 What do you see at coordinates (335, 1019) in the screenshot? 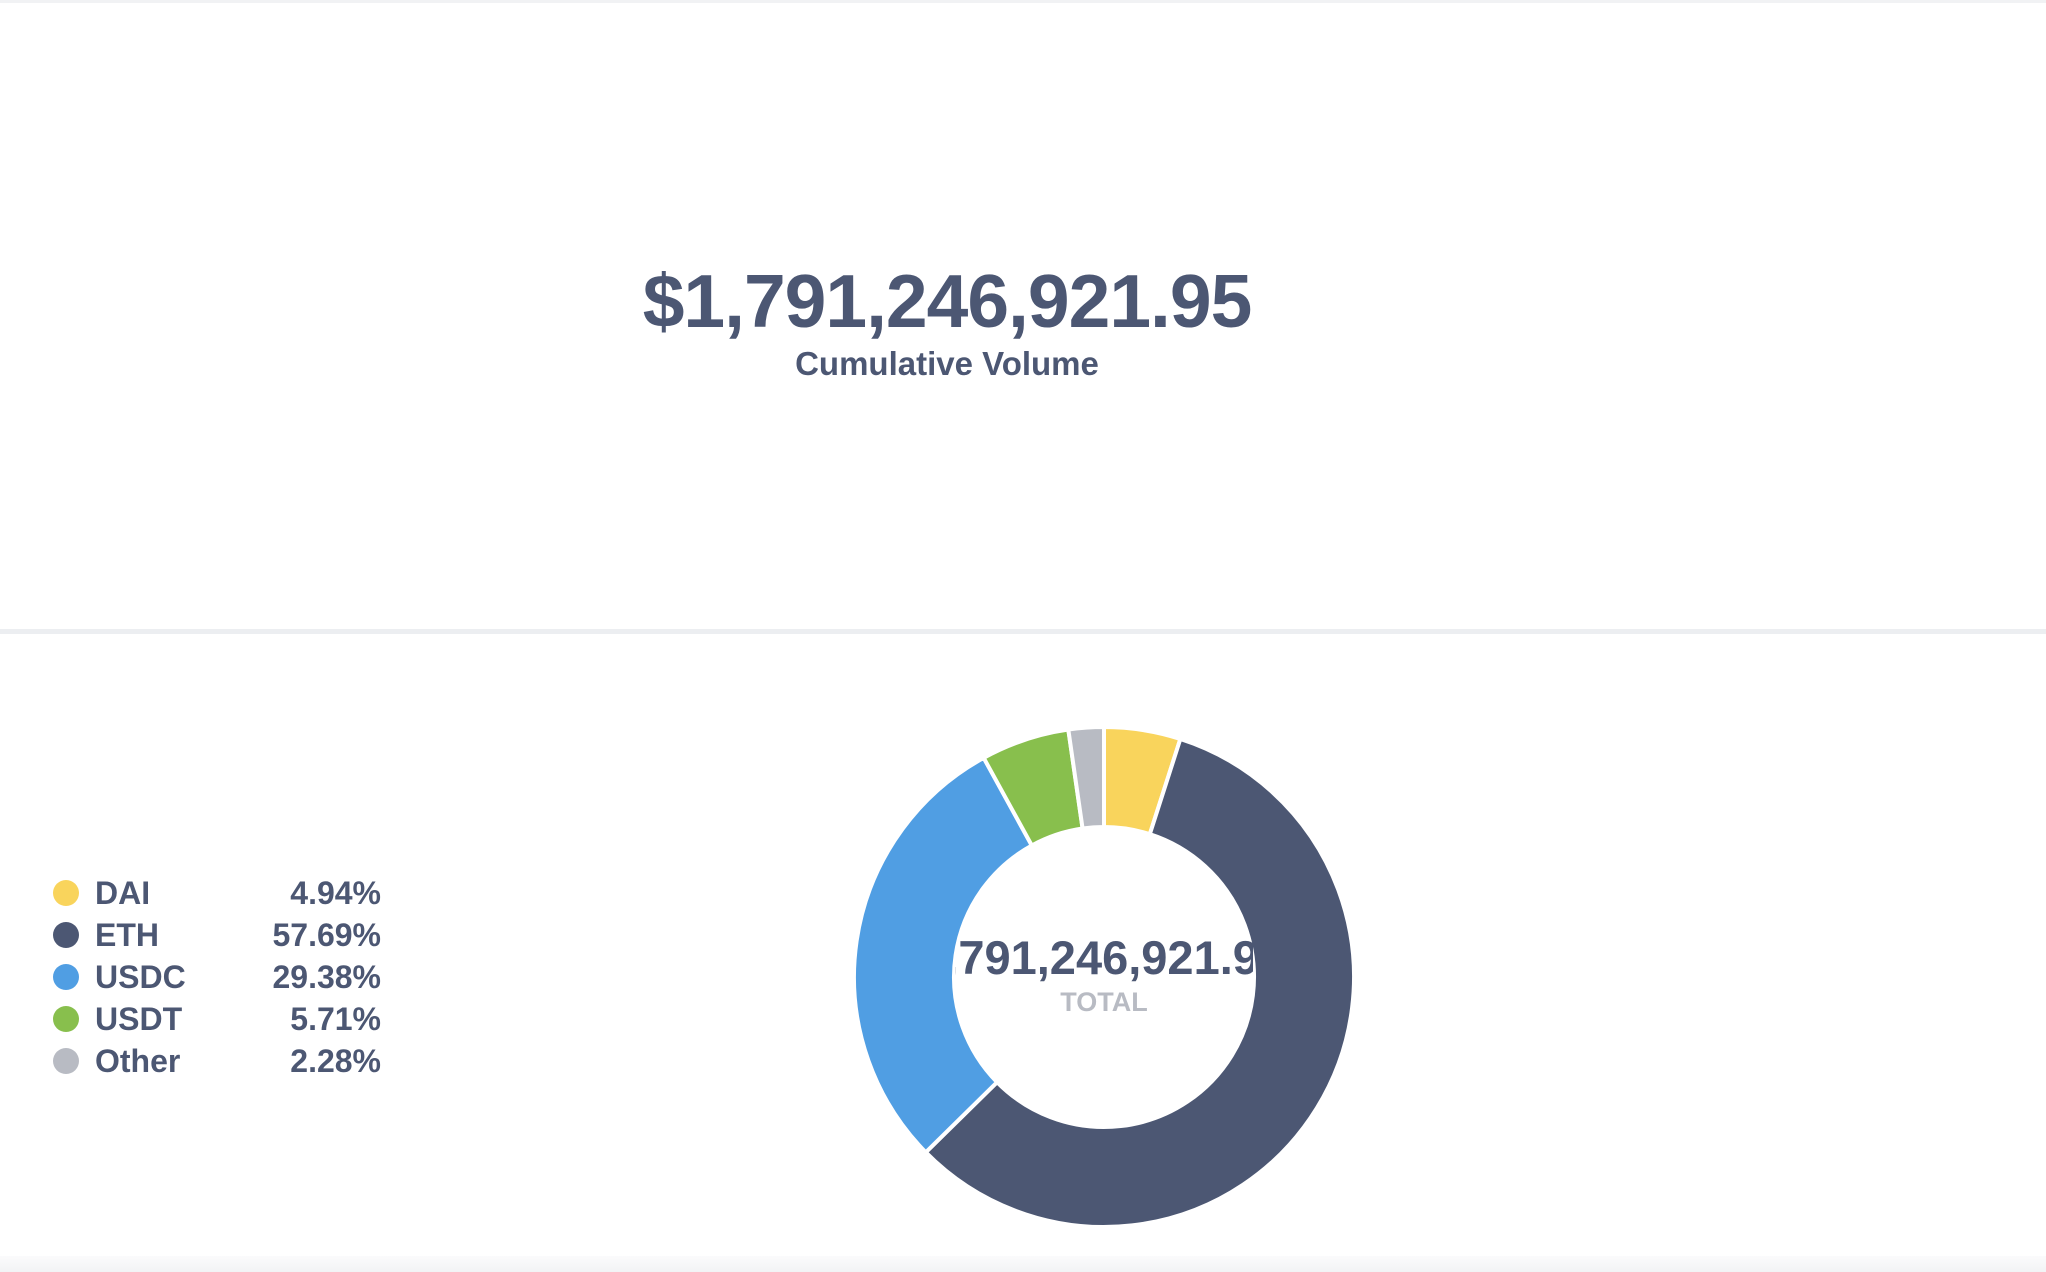
I see `legend-percent: 5.71%` at bounding box center [335, 1019].